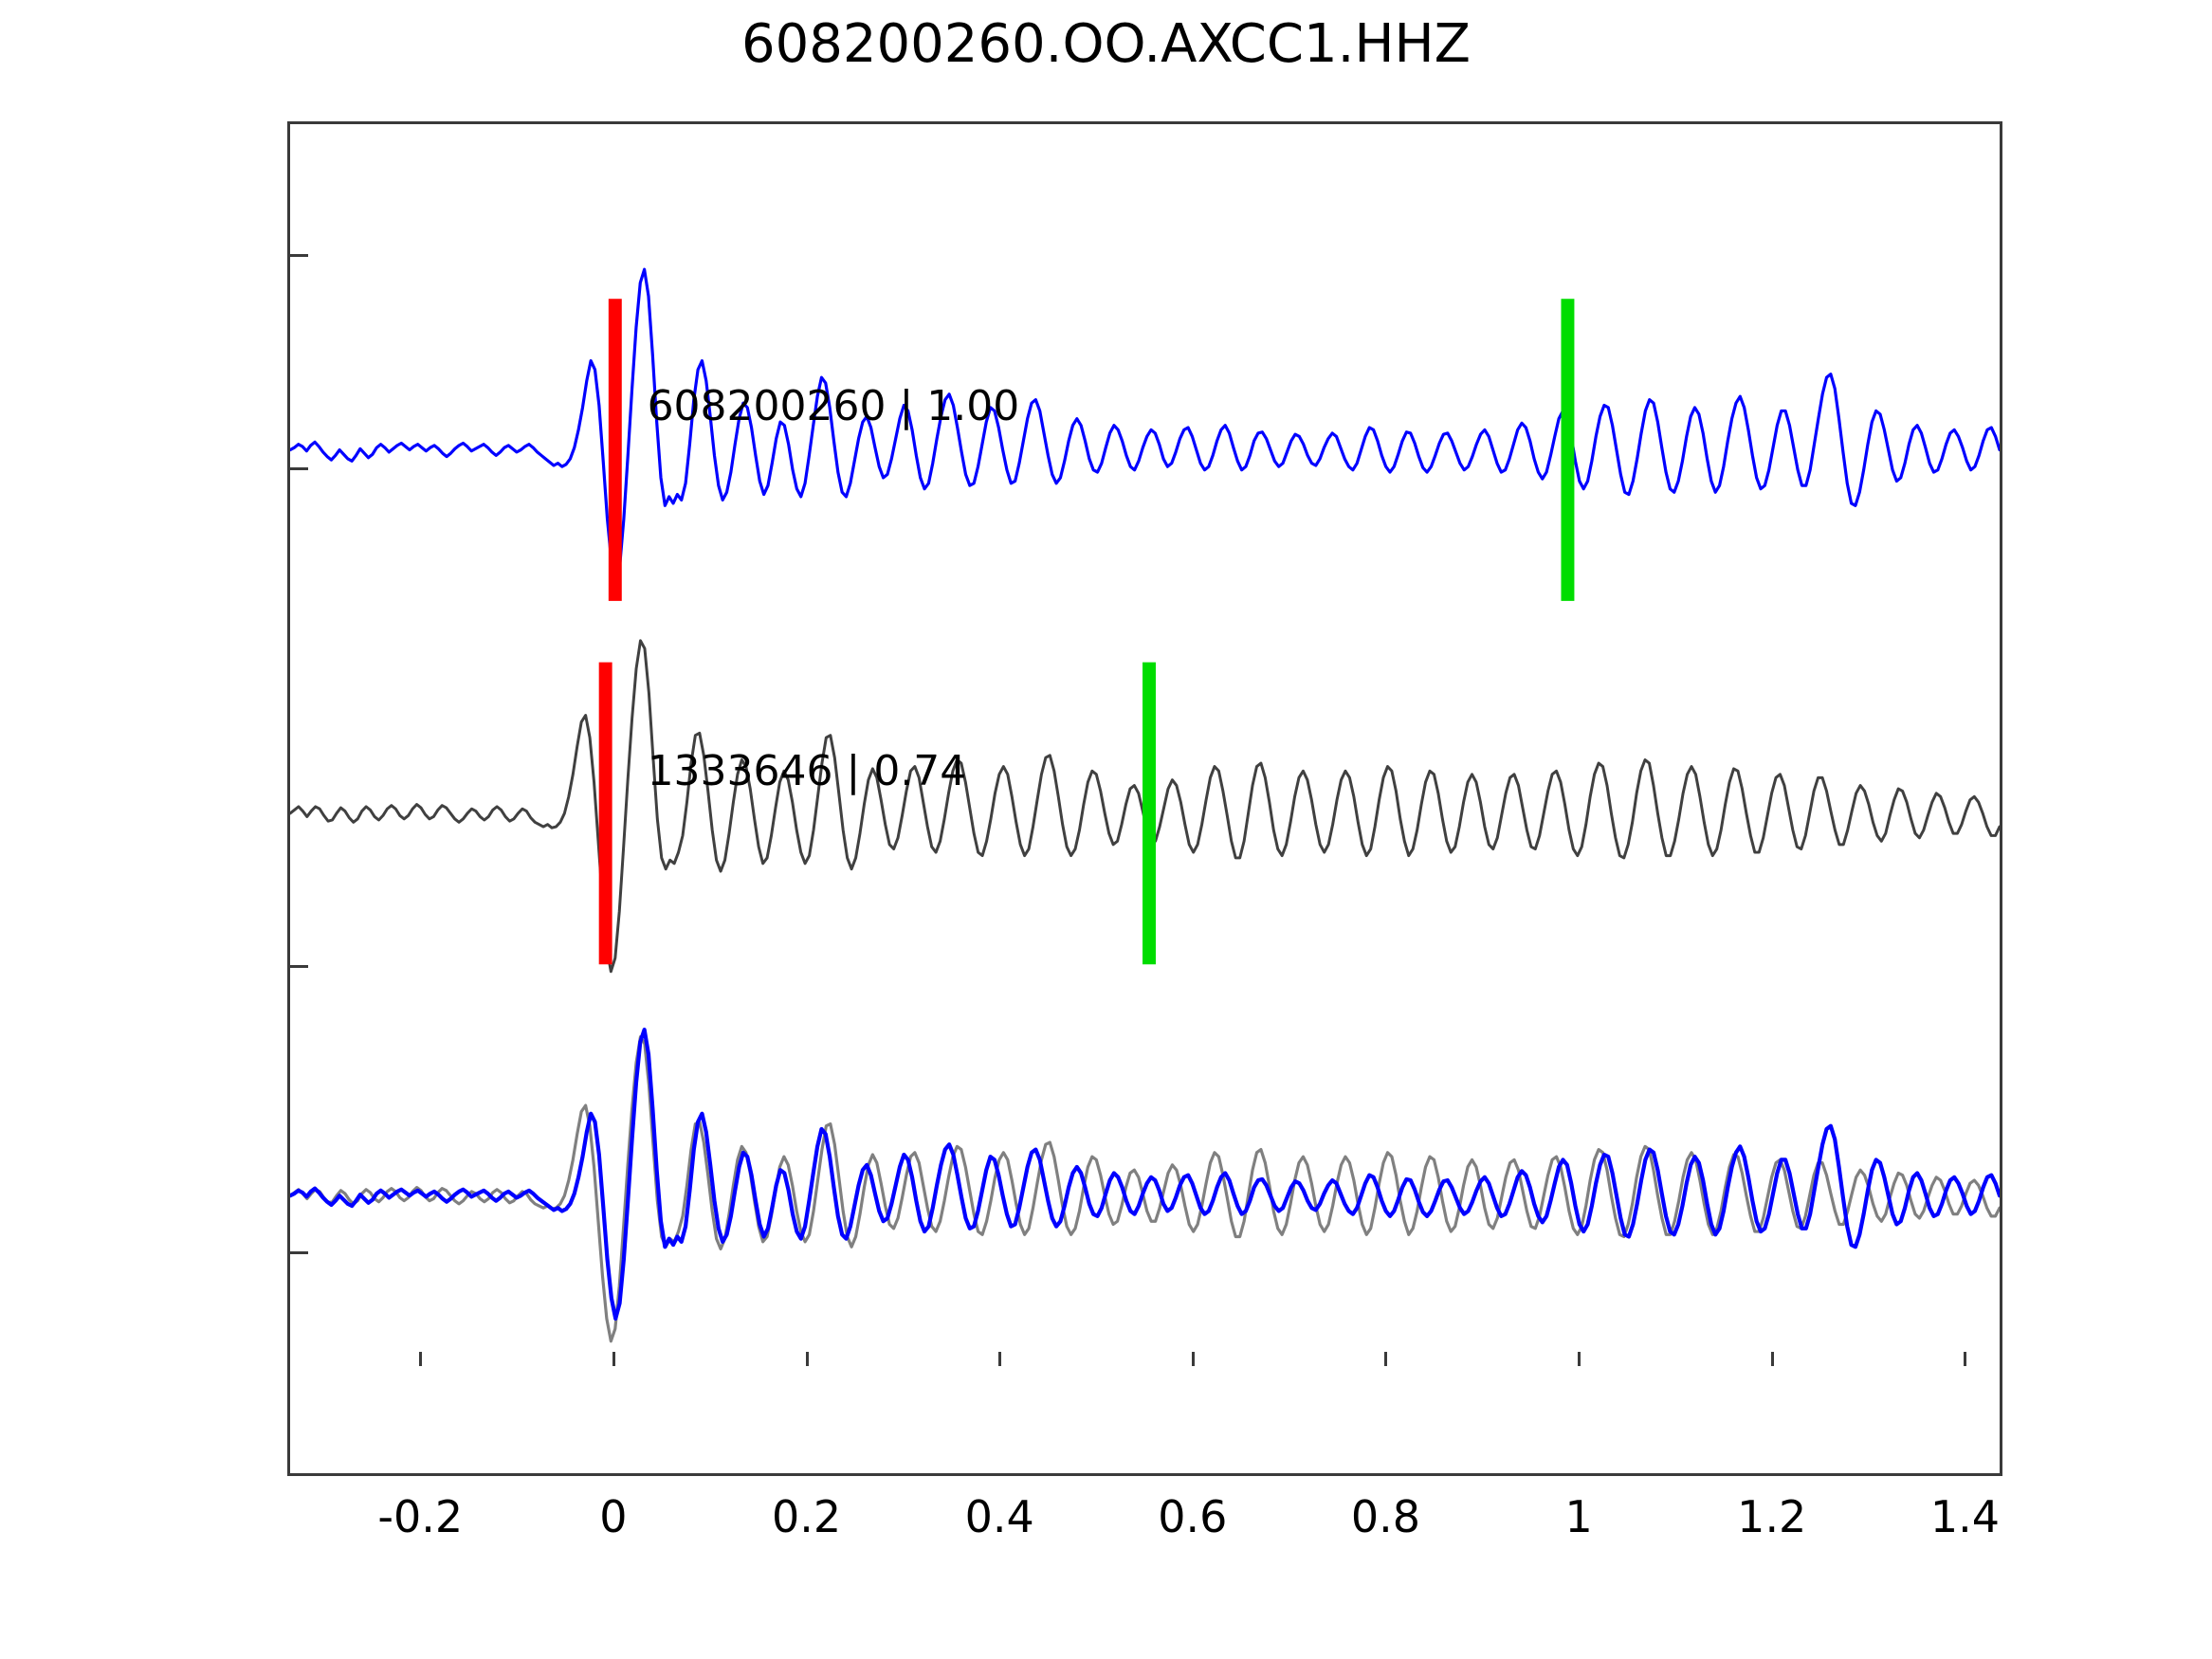 The image size is (2212, 1659). I want to click on x-axis-tick-label: 1.4, so click(1964, 1516).